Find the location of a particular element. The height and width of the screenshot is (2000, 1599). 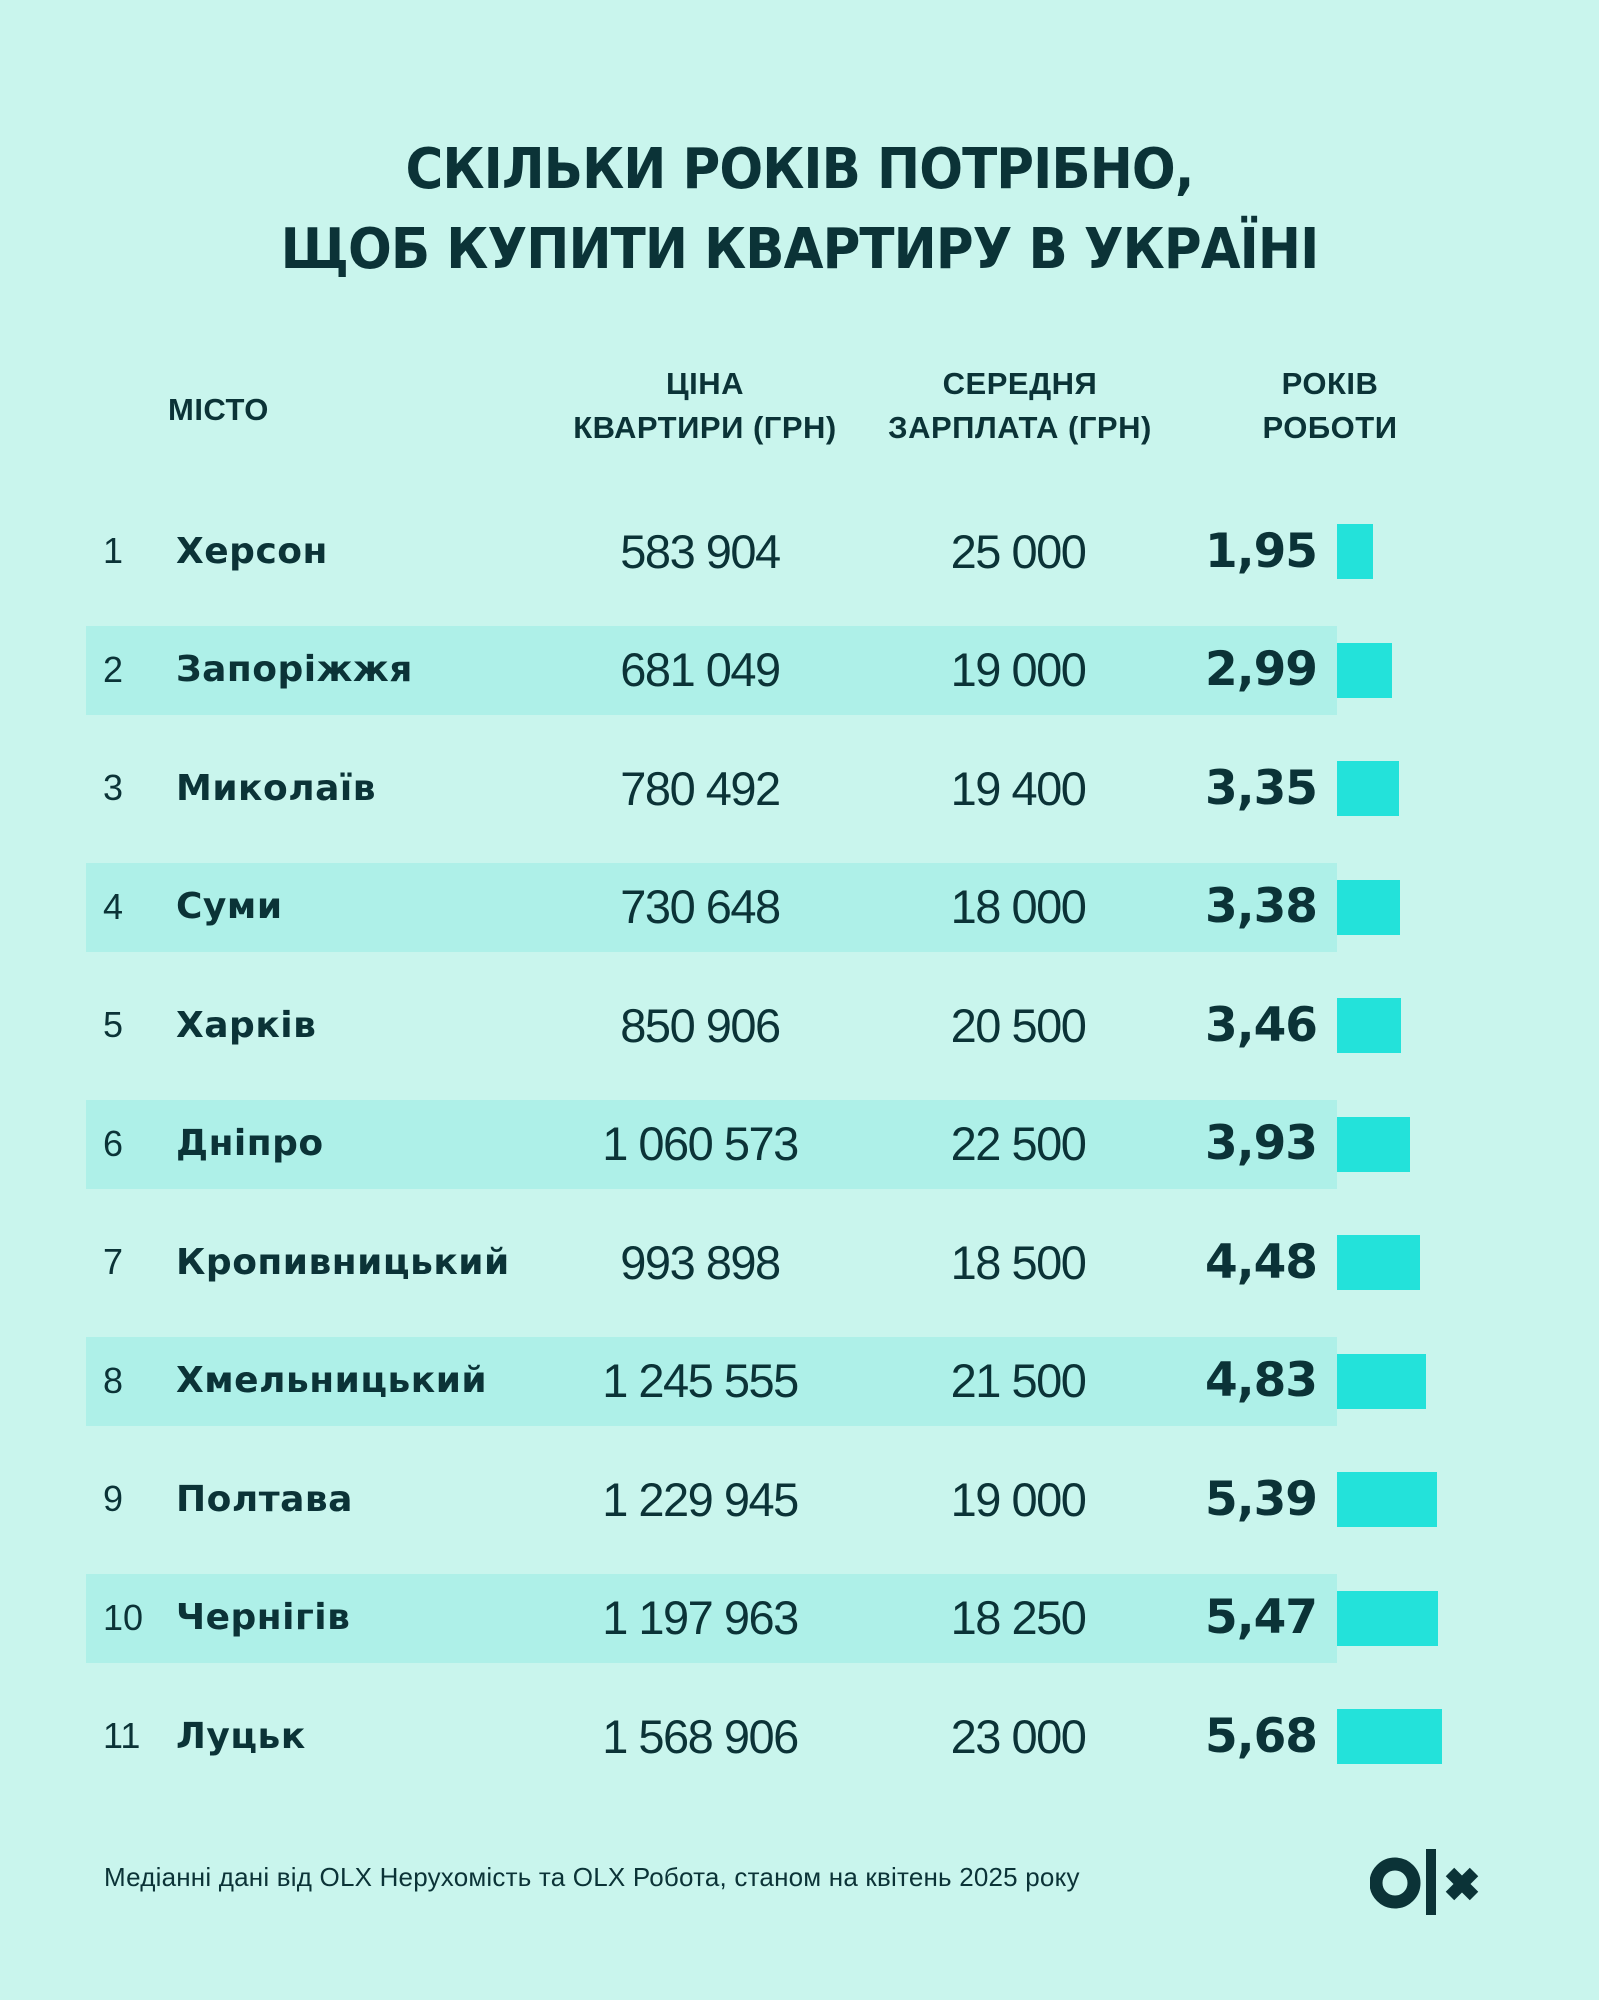

years-of-work: 5,39 is located at coordinates (1261, 1499).